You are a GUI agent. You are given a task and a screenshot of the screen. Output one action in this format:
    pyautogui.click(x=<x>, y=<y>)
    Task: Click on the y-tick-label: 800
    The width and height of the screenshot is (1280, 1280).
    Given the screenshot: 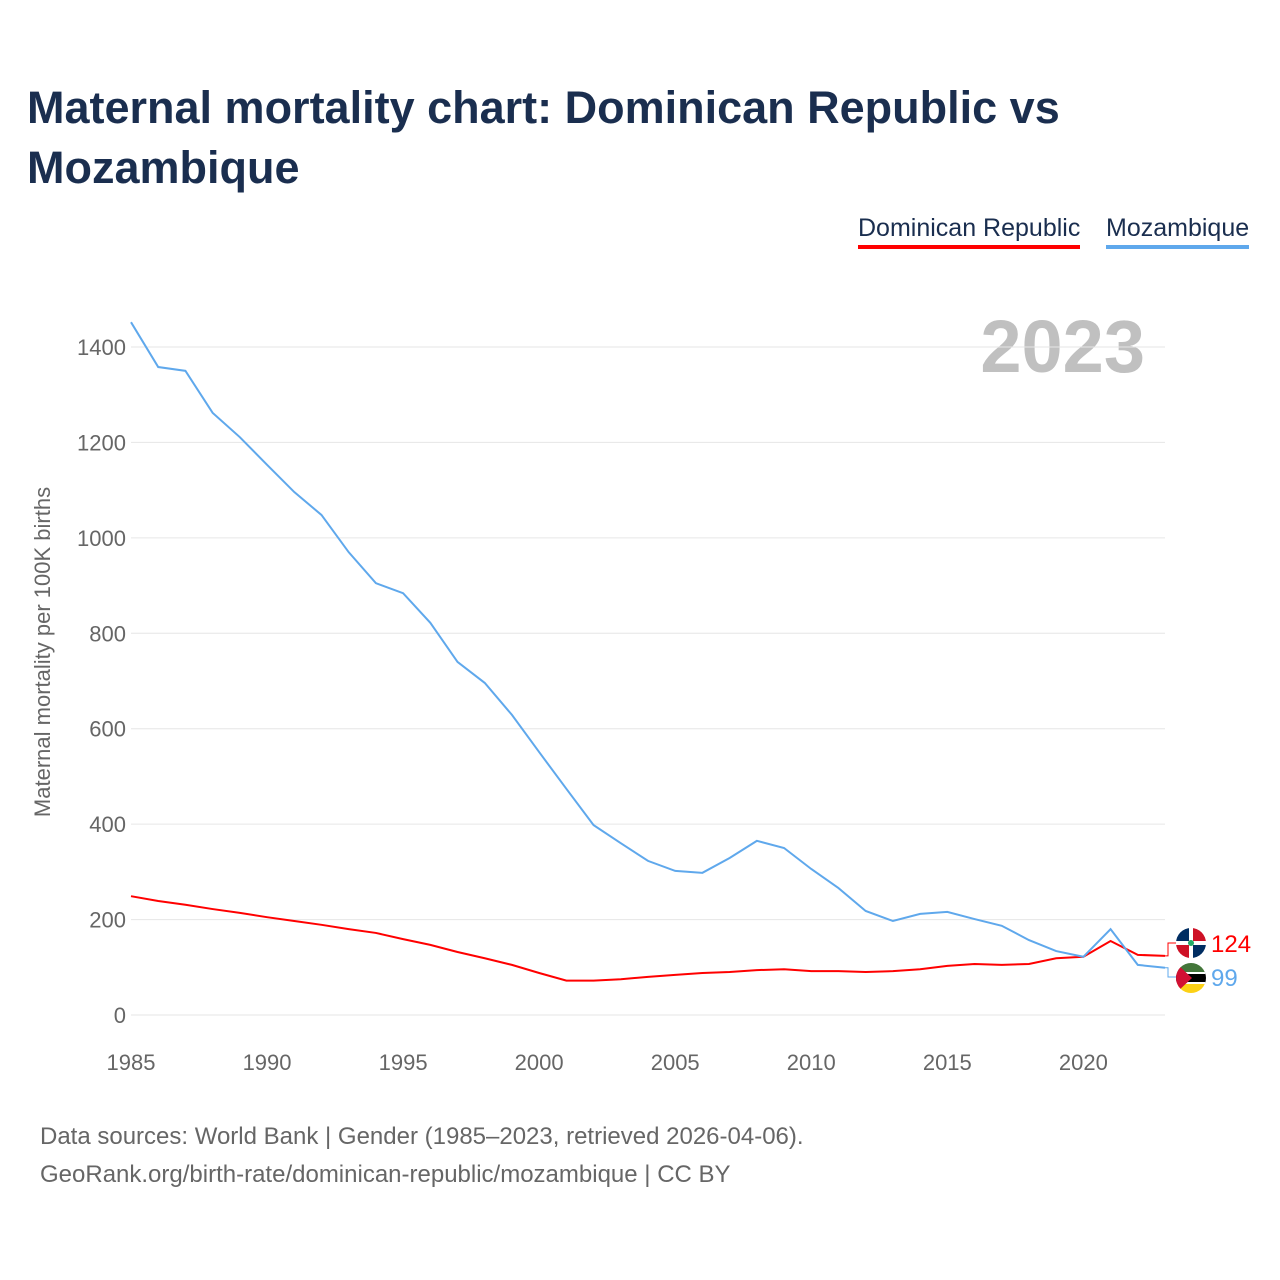 What is the action you would take?
    pyautogui.click(x=107, y=633)
    